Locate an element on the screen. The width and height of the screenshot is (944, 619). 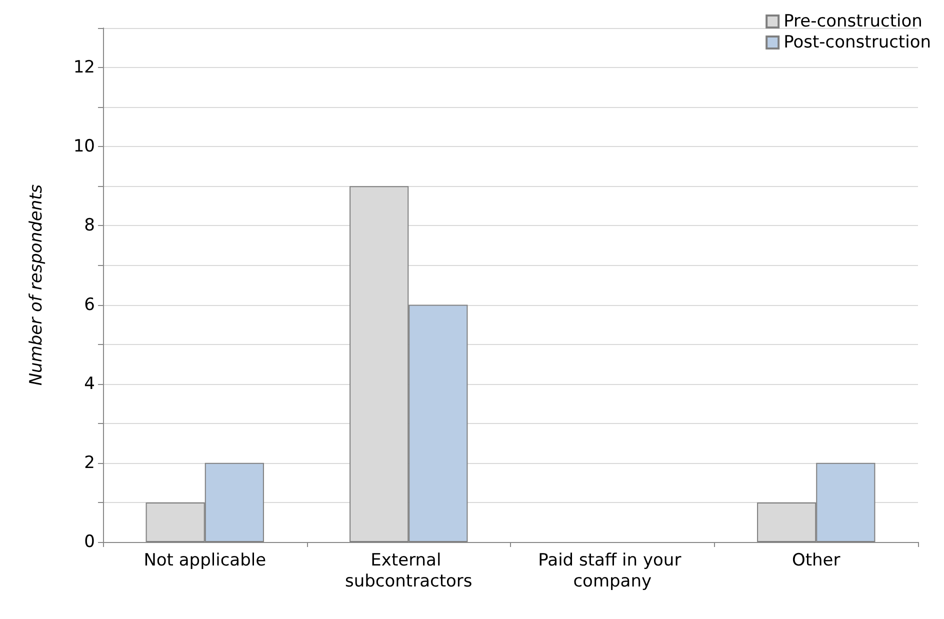
y-tick-label: 10 is located at coordinates (84, 146).